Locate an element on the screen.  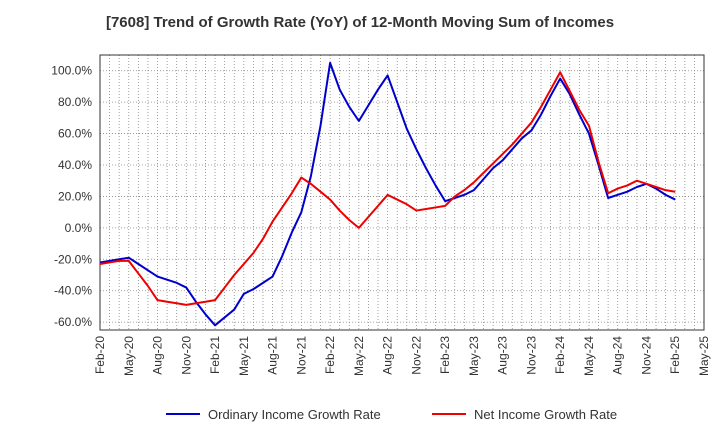
x-tick-label: Feb-20 is located at coordinates (100, 355).